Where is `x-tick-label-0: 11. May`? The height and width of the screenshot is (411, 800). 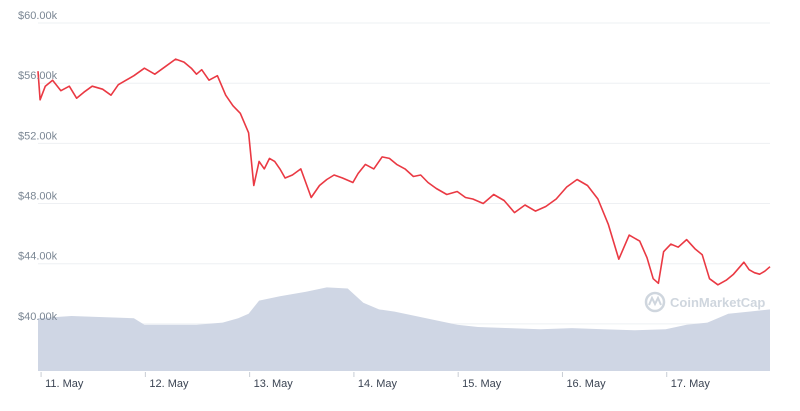 x-tick-label-0: 11. May is located at coordinates (64, 384).